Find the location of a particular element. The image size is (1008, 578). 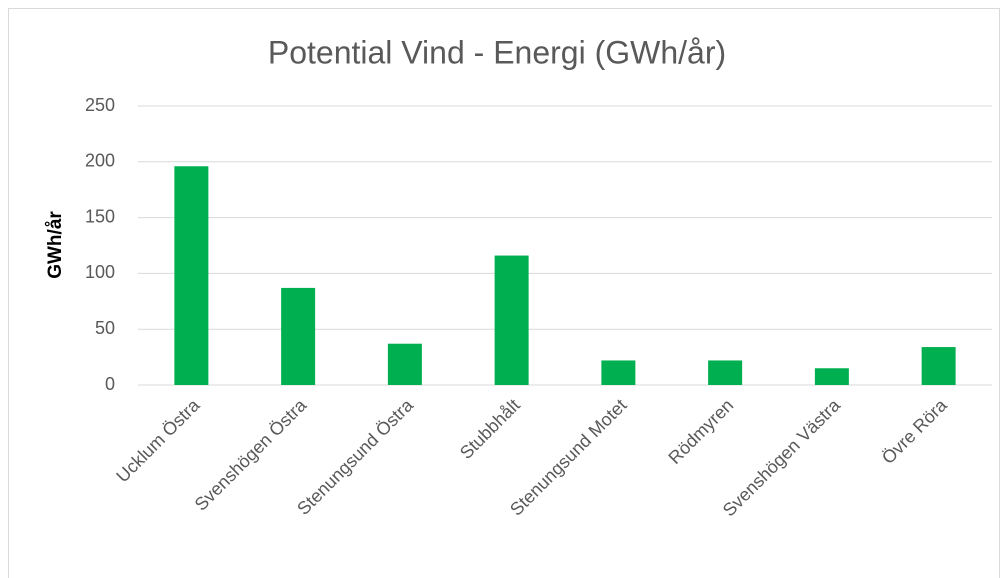

y-tick-label: 50 is located at coordinates (105, 328).